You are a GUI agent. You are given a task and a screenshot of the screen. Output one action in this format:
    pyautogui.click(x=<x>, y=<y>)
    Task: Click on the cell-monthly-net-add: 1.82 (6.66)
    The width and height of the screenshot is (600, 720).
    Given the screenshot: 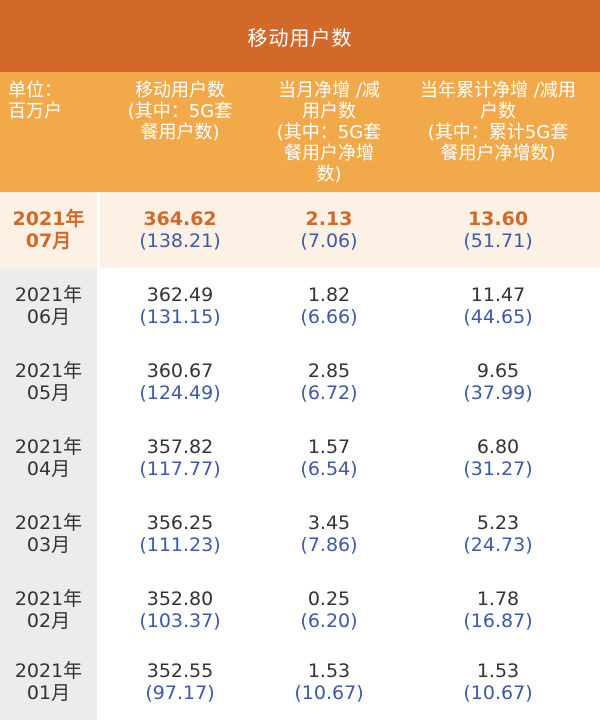 What is the action you would take?
    pyautogui.click(x=329, y=306)
    